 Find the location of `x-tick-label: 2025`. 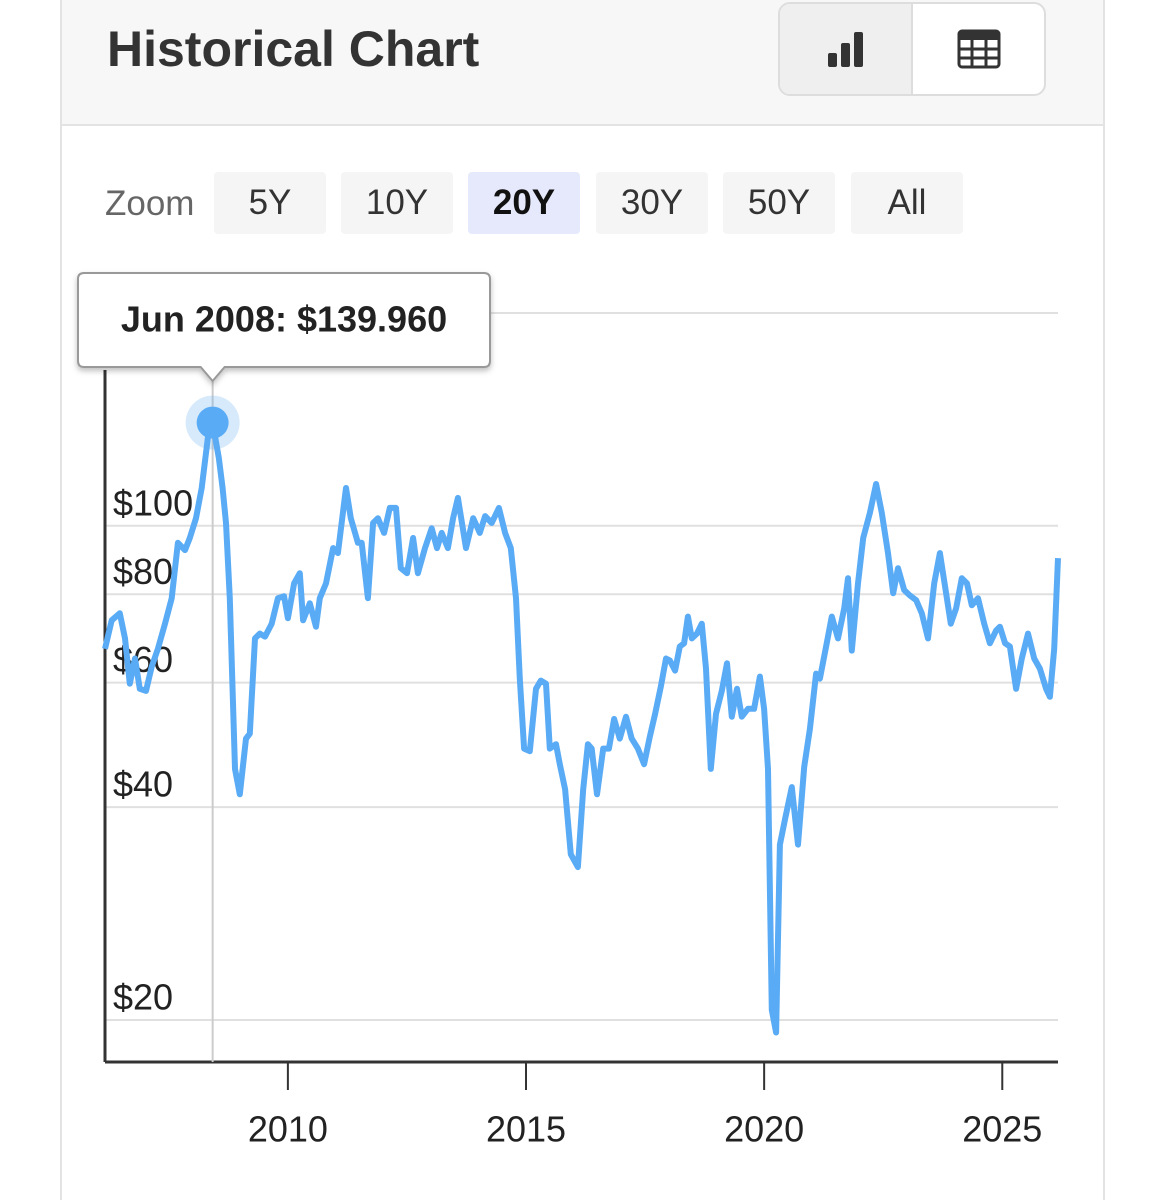

x-tick-label: 2025 is located at coordinates (1002, 1129).